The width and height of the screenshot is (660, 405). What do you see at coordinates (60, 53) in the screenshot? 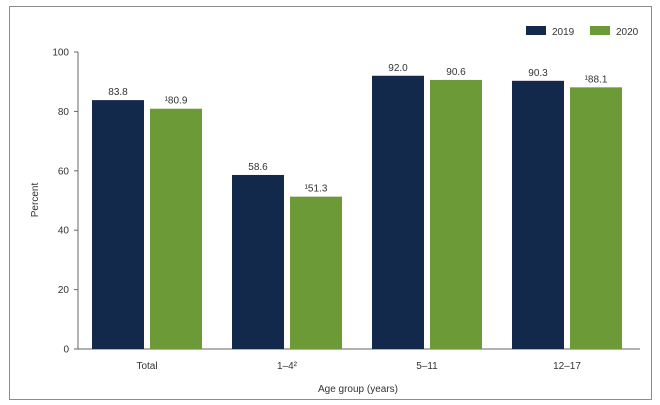
I see `y-tick-label: 100` at bounding box center [60, 53].